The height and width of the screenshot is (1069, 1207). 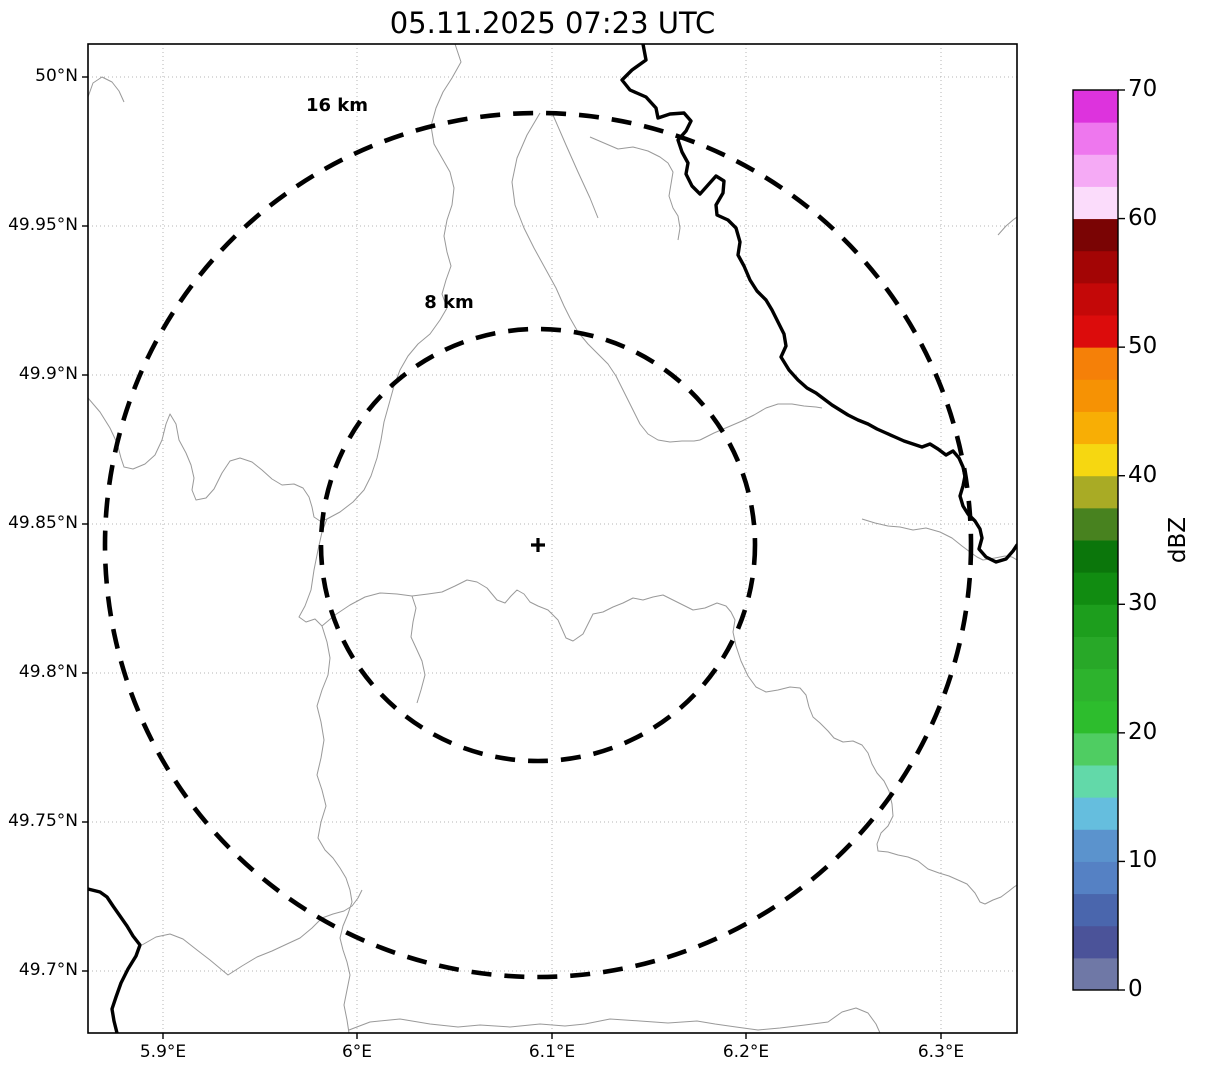 I want to click on range-ring-label-16km: 16 km, so click(x=337, y=105).